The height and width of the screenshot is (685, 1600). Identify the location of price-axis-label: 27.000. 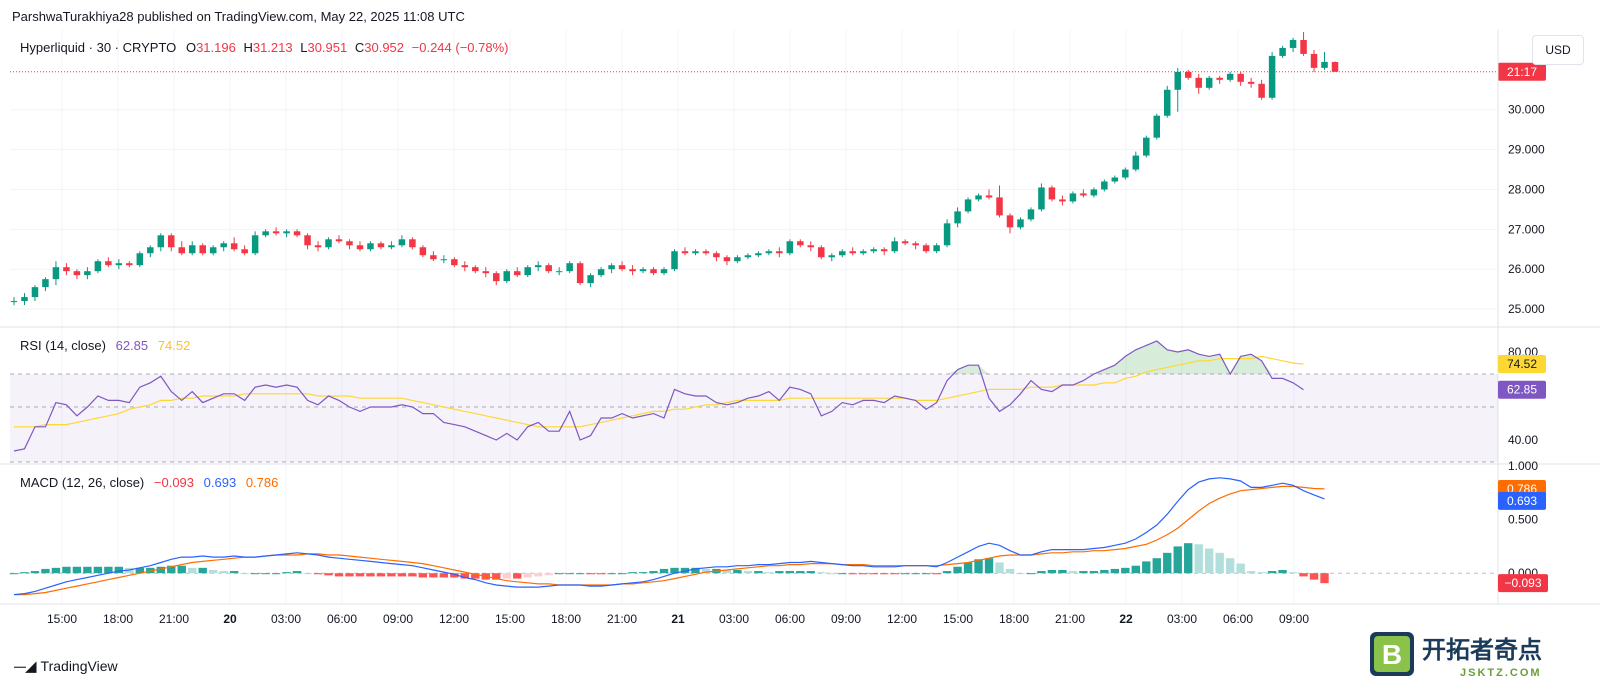
(1526, 229).